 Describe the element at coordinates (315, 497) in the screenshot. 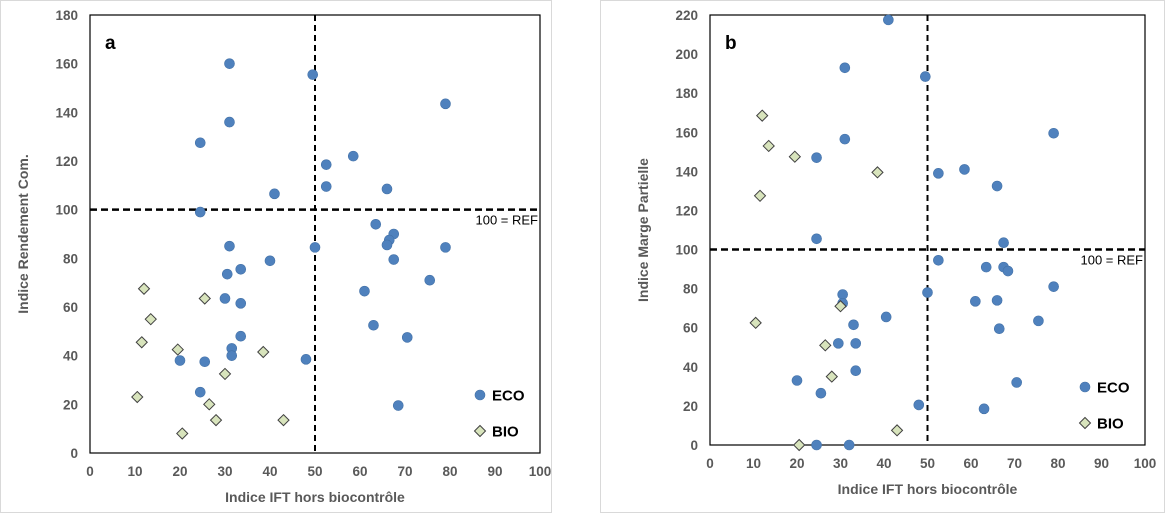

I see `x-axis-title: Indice IFT hors biocontrôle` at that location.